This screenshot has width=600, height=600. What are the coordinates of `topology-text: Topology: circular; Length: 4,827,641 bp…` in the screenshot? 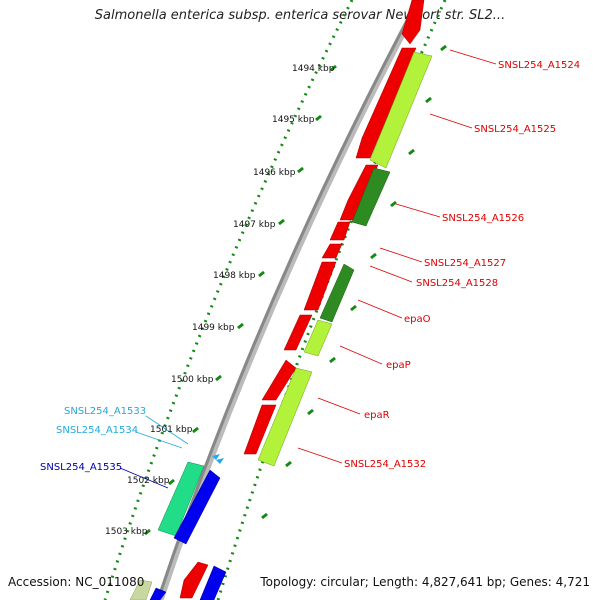 It's located at (425, 582).